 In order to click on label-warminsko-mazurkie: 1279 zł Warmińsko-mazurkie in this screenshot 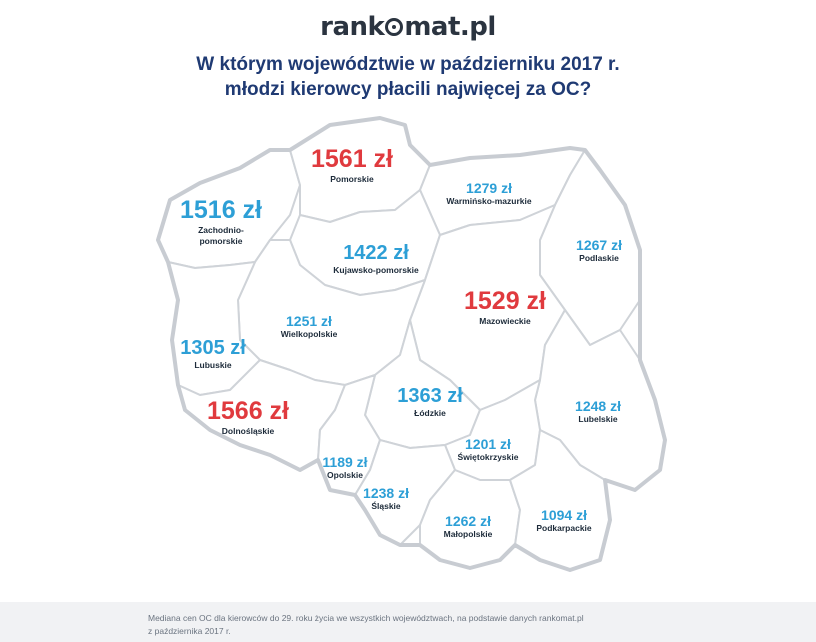, I will do `click(488, 193)`.